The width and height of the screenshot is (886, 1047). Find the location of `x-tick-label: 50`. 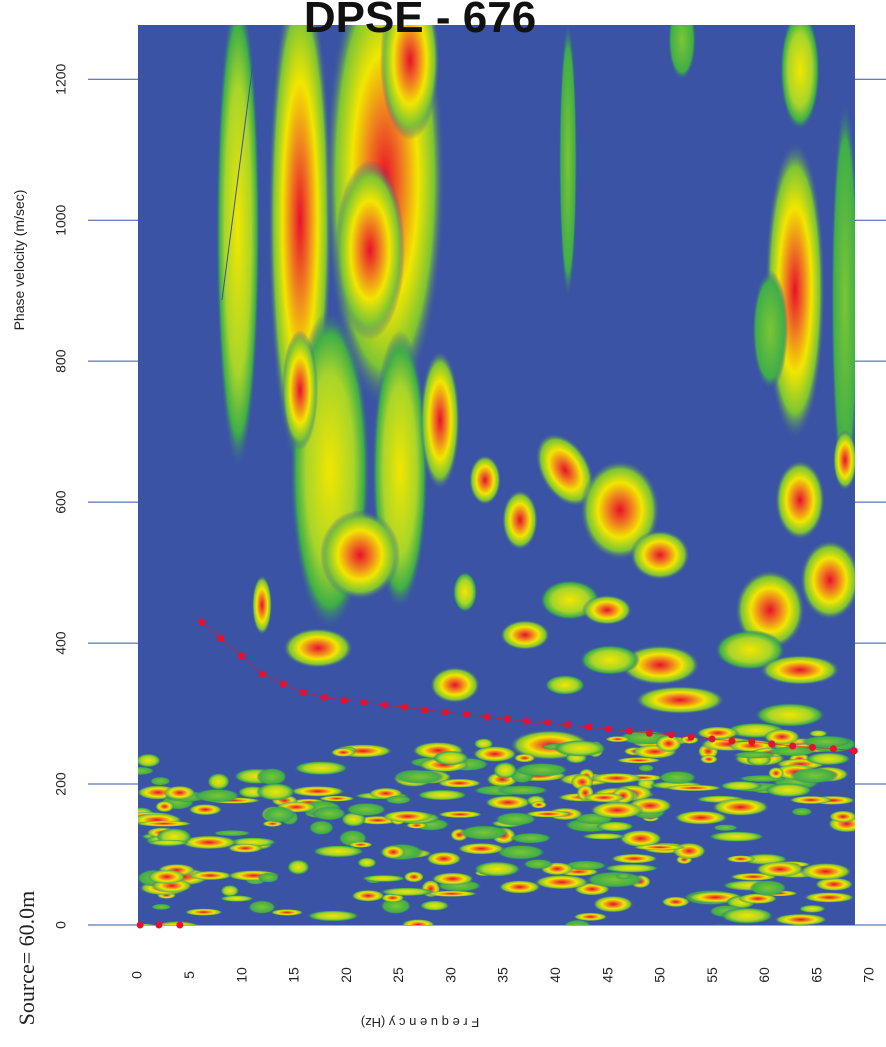

x-tick-label: 50 is located at coordinates (660, 975).